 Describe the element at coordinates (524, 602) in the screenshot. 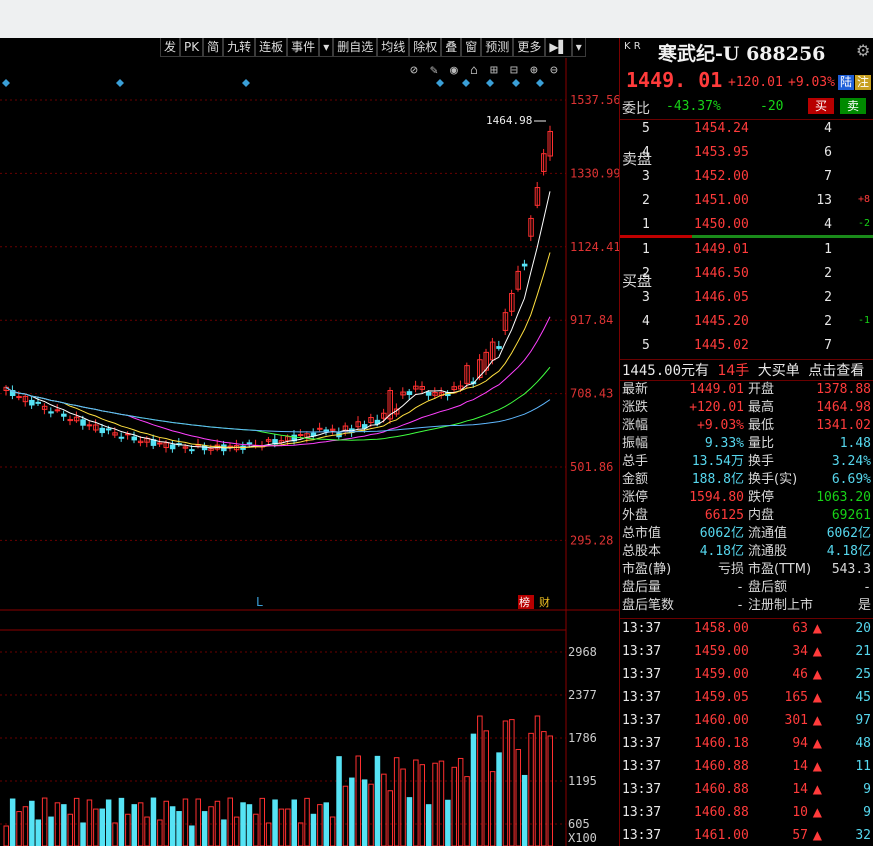

I see `rank-tag-label: 榜` at that location.